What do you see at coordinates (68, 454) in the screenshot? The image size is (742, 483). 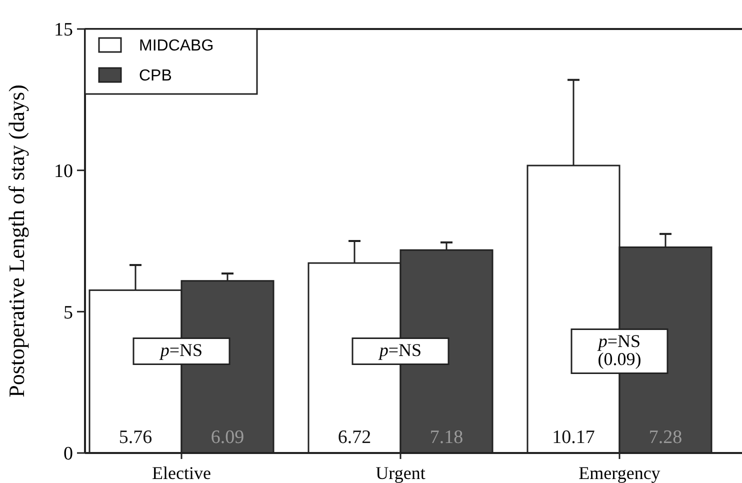 I see `y-tick-label: 0` at bounding box center [68, 454].